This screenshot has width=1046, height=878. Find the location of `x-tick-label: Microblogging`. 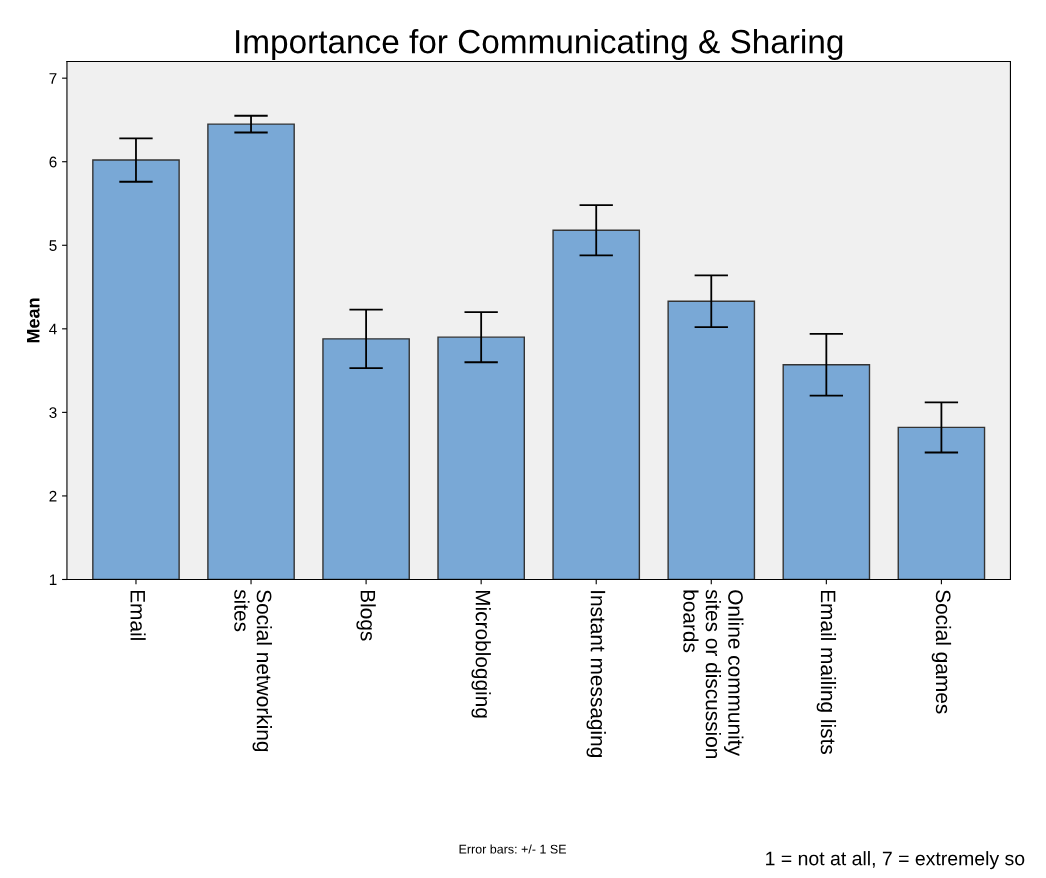

x-tick-label: Microblogging is located at coordinates (481, 654).